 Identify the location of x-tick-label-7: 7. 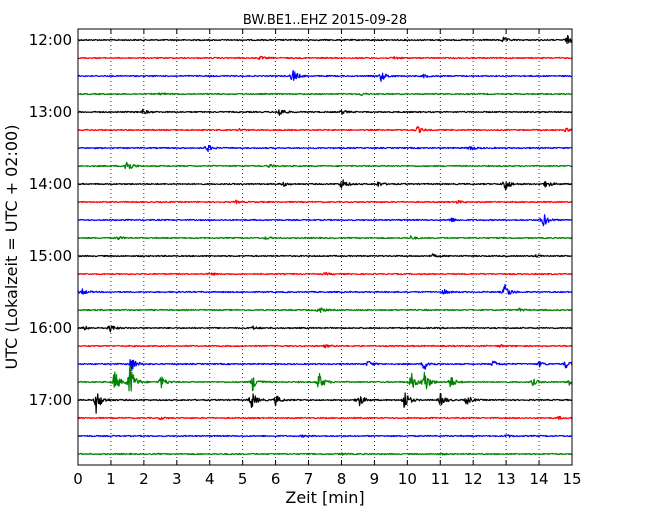
(309, 479).